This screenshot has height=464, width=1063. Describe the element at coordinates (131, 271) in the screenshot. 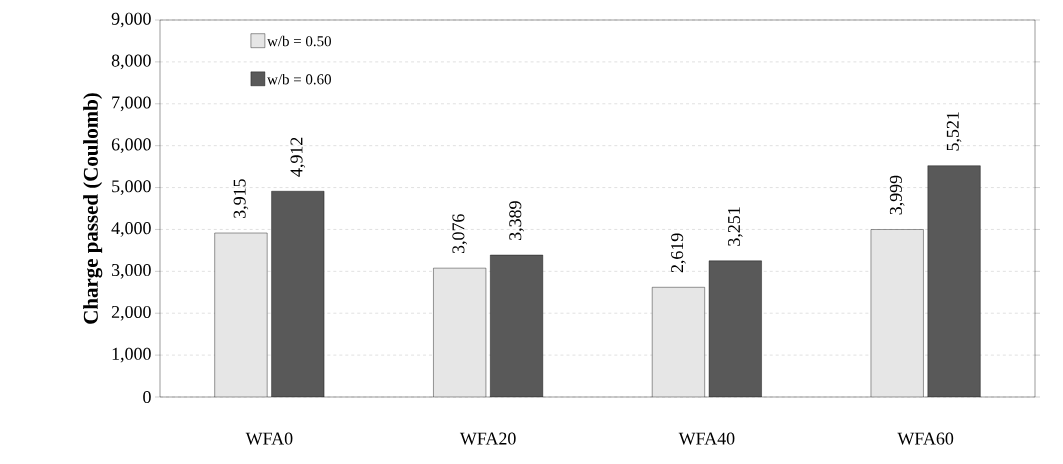

I see `y-tick-label: 3,000` at that location.